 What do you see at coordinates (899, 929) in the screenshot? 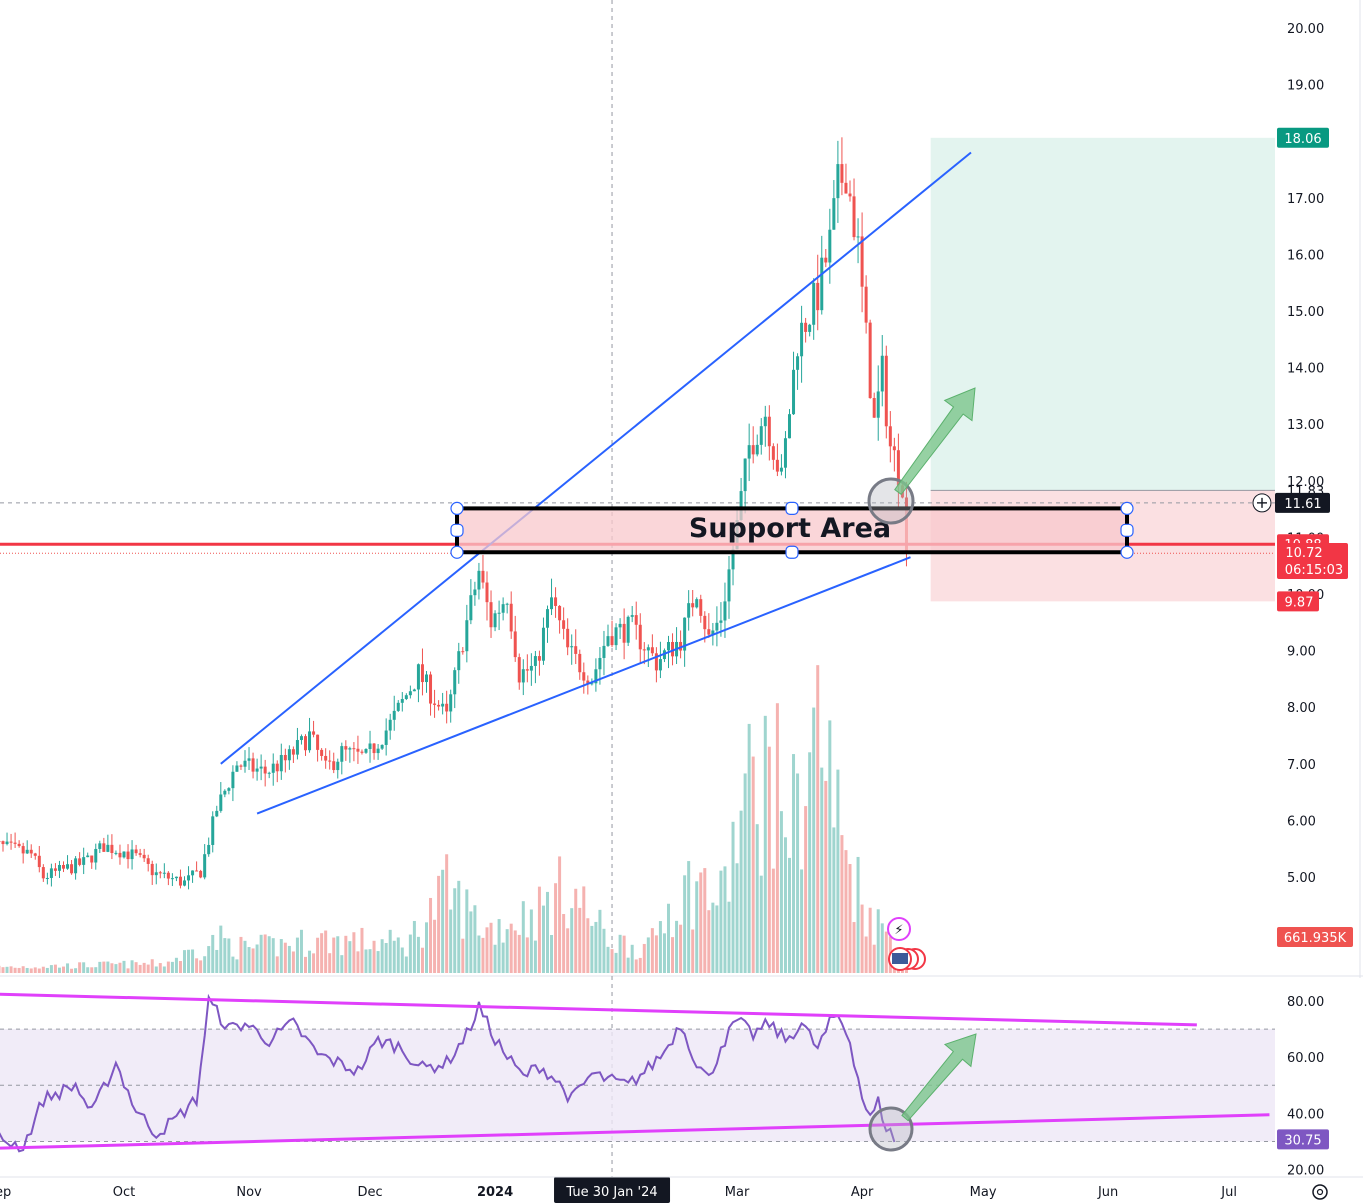
I see `lightning-event-icon` at bounding box center [899, 929].